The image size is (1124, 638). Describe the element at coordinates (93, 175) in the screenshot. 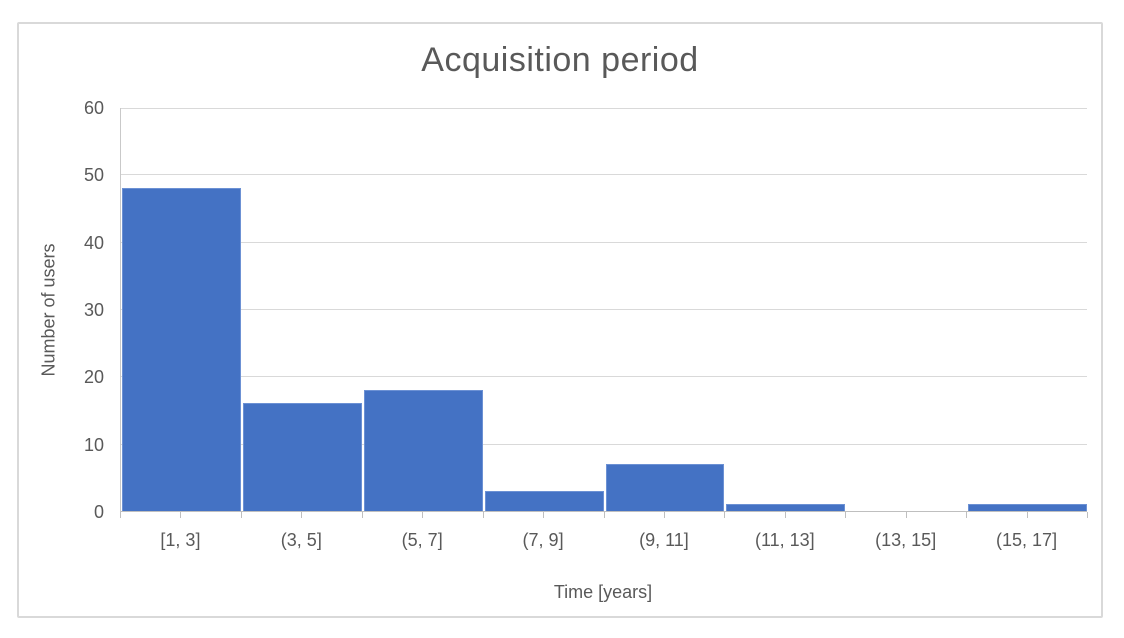

I see `y-axis-tick-label: 50` at that location.